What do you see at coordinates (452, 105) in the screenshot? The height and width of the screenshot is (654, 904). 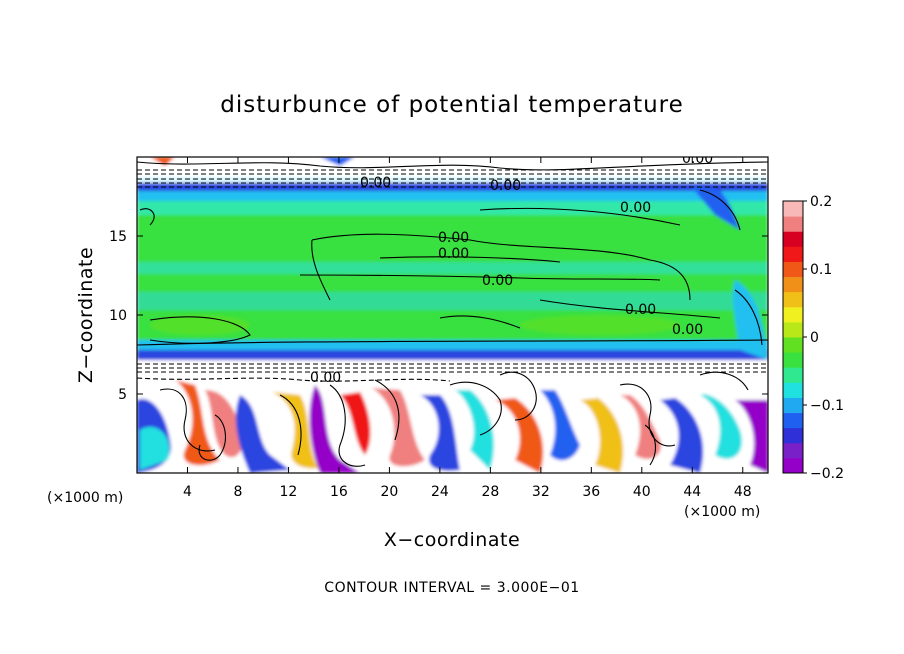 I see `chart-title: disturbunce of potential temperature` at bounding box center [452, 105].